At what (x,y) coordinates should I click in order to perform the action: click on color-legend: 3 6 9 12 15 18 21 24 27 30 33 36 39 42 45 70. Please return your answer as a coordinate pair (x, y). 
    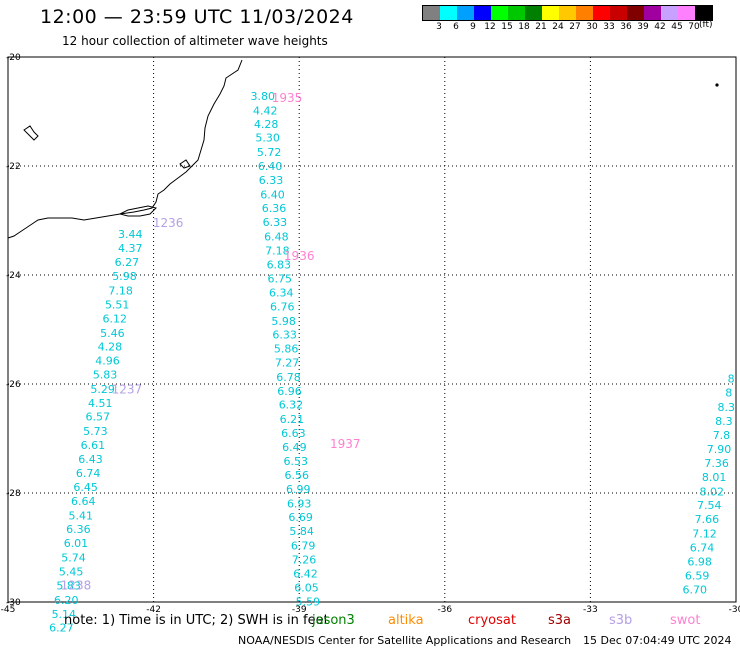
    Looking at the image, I should click on (567, 19).